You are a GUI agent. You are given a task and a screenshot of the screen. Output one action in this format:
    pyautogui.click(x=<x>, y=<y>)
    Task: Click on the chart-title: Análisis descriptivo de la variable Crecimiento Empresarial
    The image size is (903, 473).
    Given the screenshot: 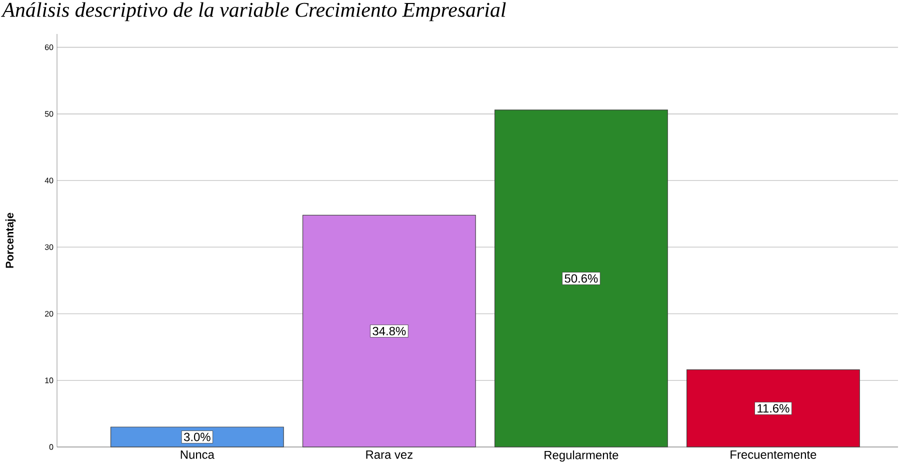 What is the action you would take?
    pyautogui.click(x=253, y=12)
    